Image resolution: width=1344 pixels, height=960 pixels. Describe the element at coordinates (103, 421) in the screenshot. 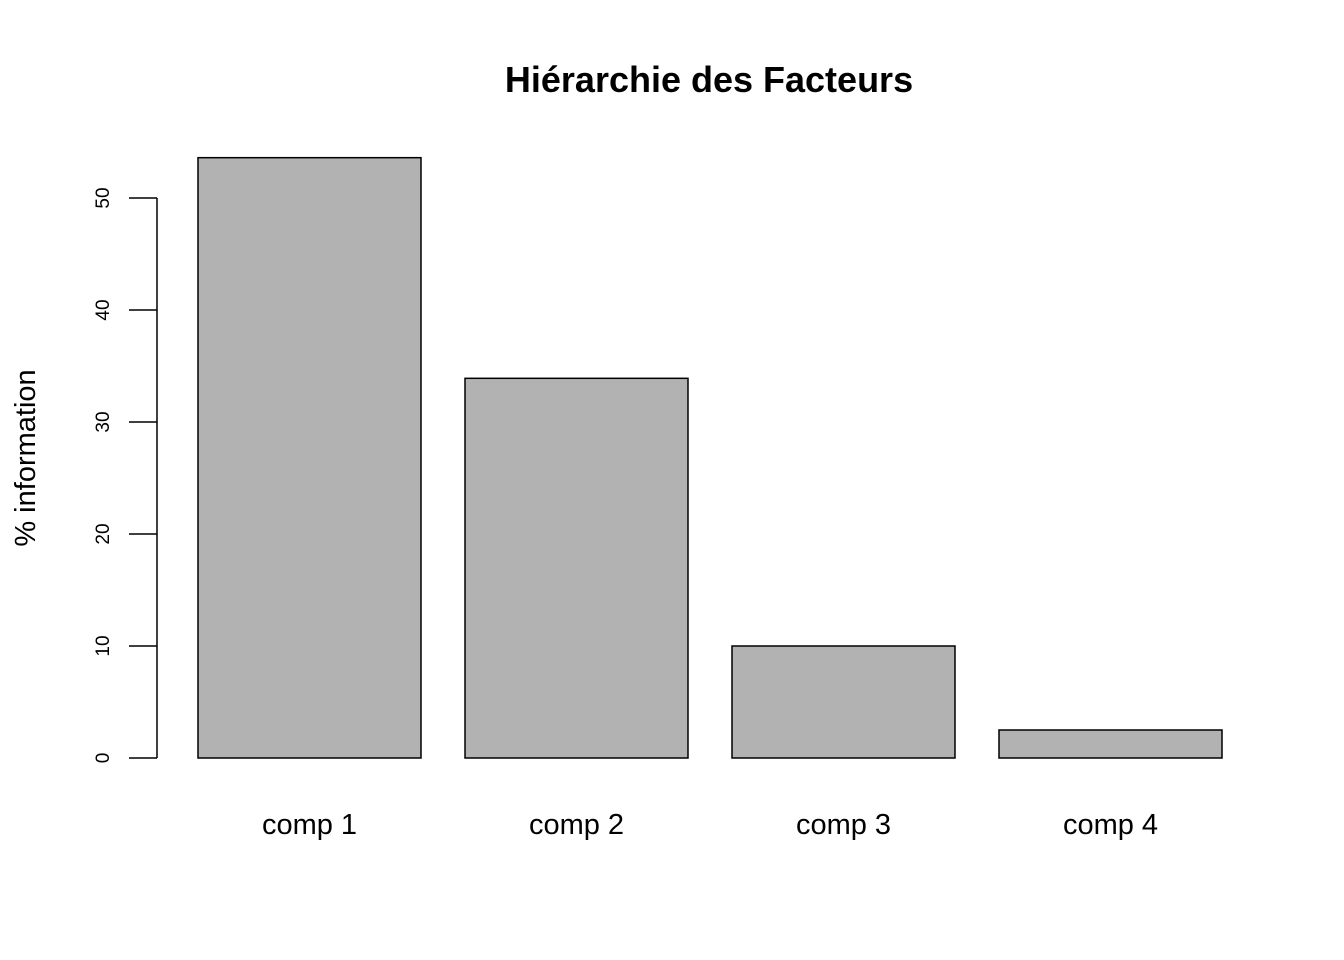

I see `y-tick-label: 30` at that location.